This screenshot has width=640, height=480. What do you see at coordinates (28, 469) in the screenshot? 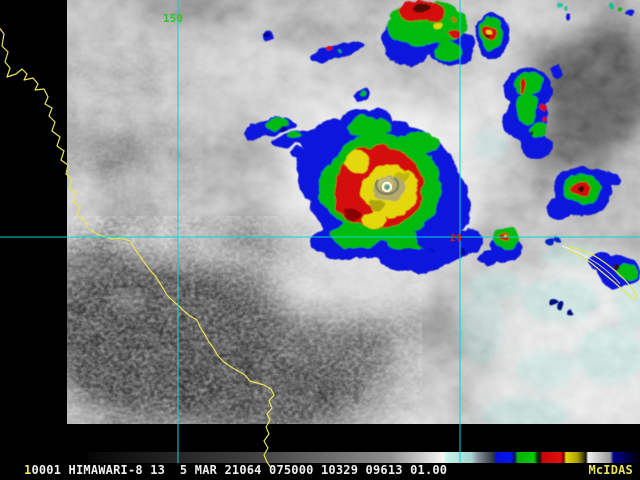
I see `frame-number: 1` at bounding box center [28, 469].